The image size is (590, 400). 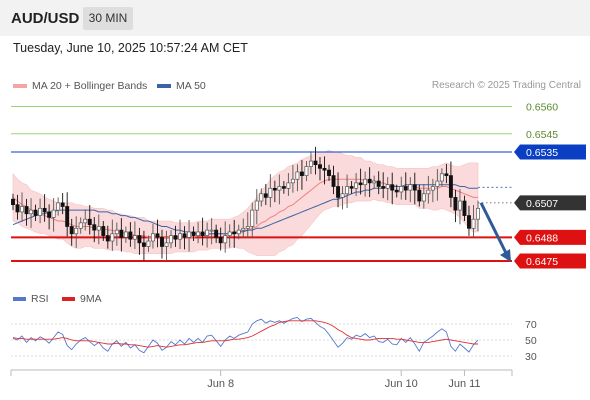 What do you see at coordinates (245, 334) in the screenshot?
I see `rsi-ma9-line` at bounding box center [245, 334].